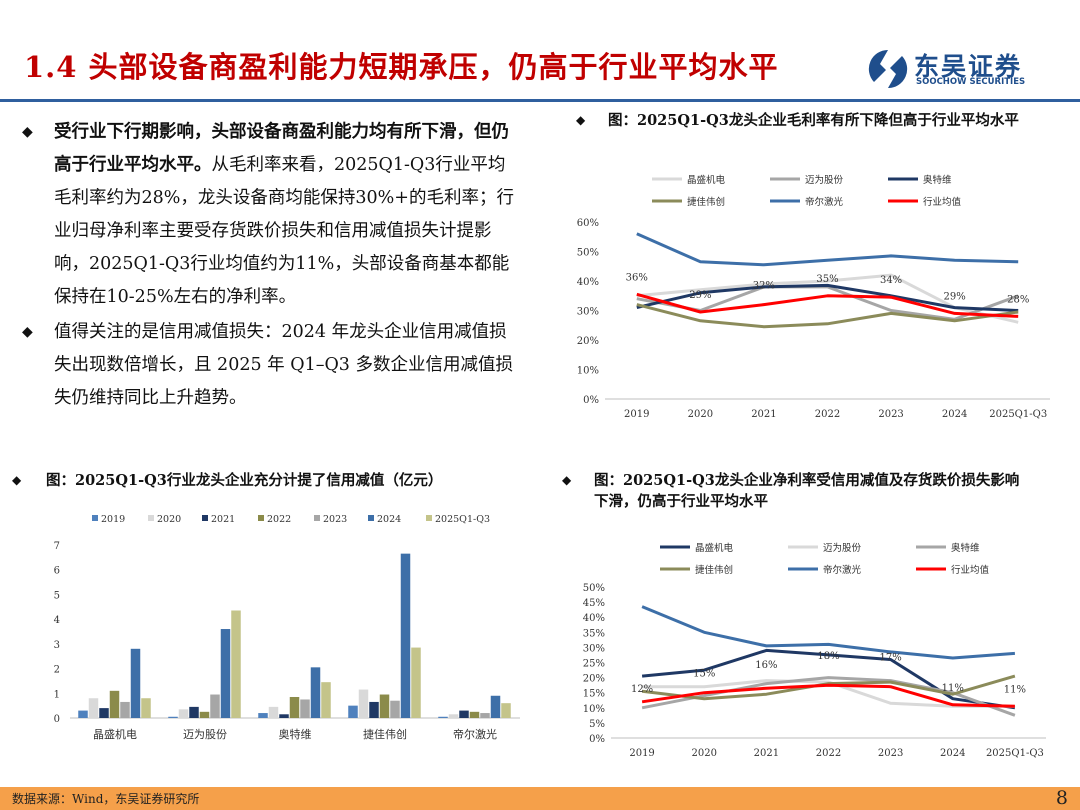  I want to click on y-tick-label: 0, so click(57, 719).